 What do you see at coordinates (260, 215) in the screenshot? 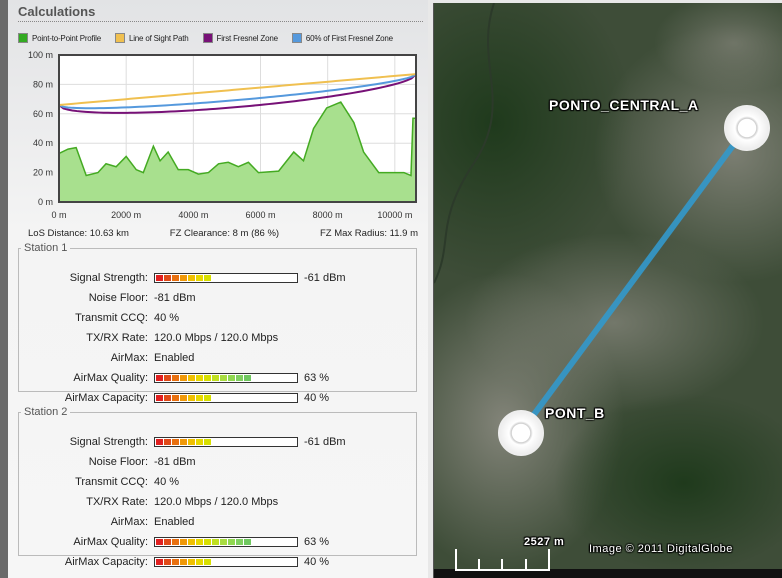
I see `x-tick-label: 6000 m` at bounding box center [260, 215].